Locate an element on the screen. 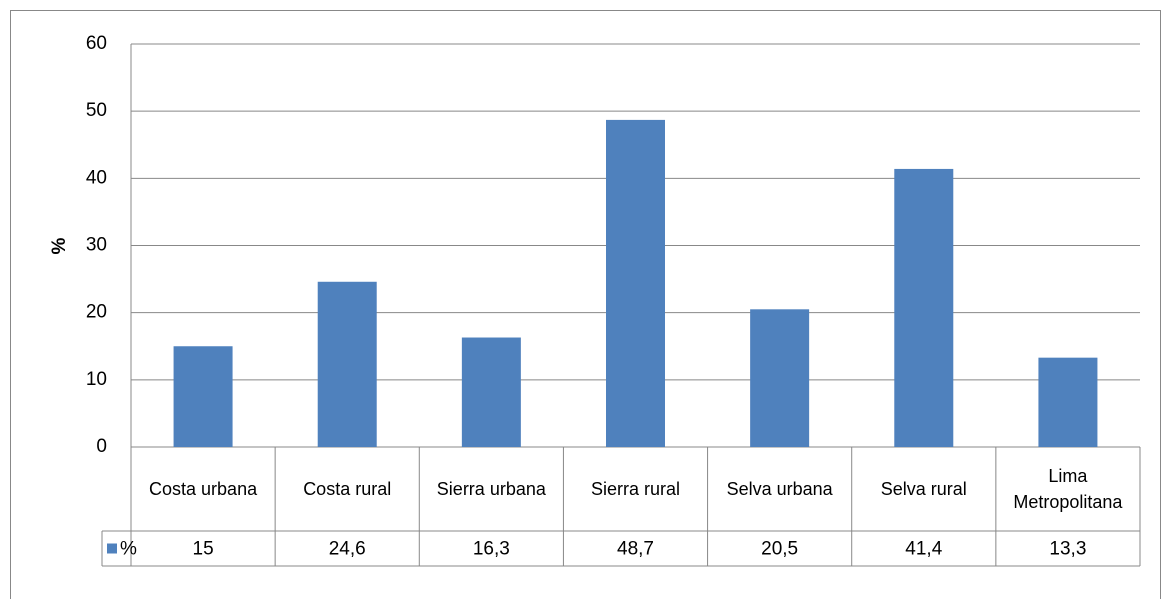 The image size is (1173, 599). y-tick-label: 10 is located at coordinates (96, 379).